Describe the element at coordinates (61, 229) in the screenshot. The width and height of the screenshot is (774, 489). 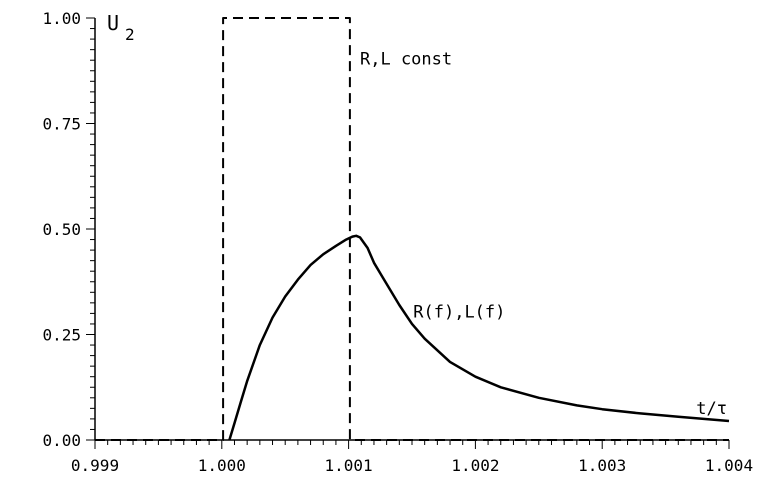
I see `y-tick-label: 0.50` at that location.